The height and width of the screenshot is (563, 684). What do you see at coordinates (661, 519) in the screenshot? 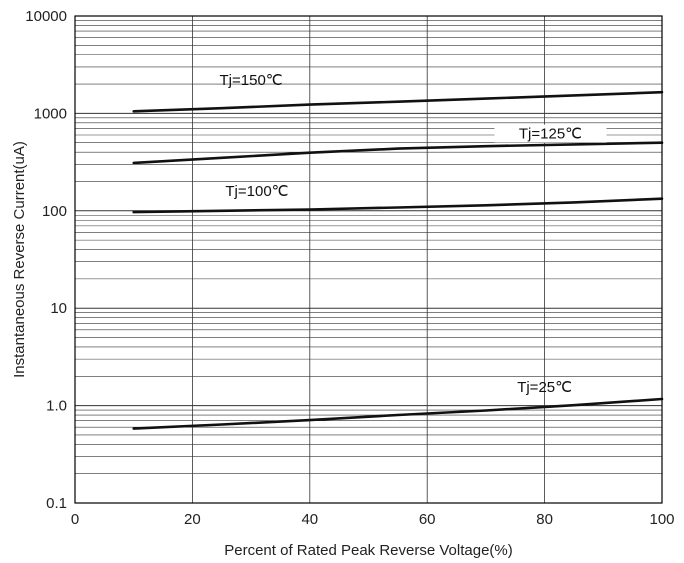
I see `x-tick-label: 100` at bounding box center [661, 519].